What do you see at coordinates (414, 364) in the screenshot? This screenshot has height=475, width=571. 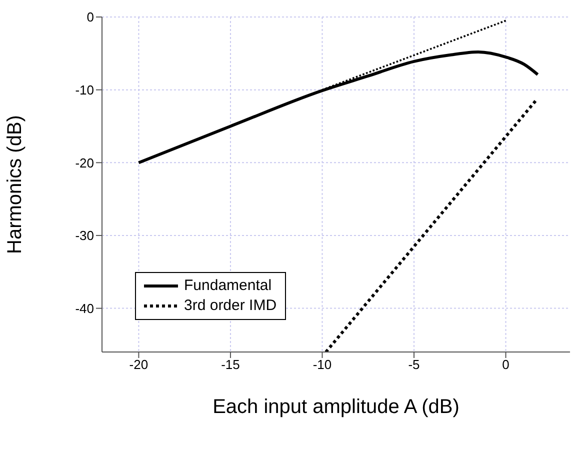 I see `x-tick-label: -5` at bounding box center [414, 364].